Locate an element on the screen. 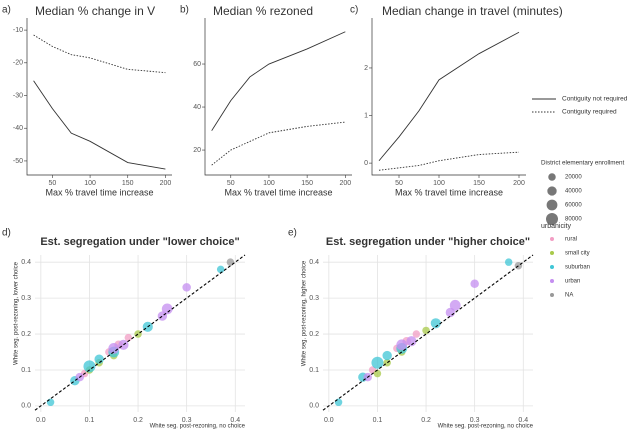 The width and height of the screenshot is (640, 431). y-tick-label: -30 is located at coordinates (18, 95).